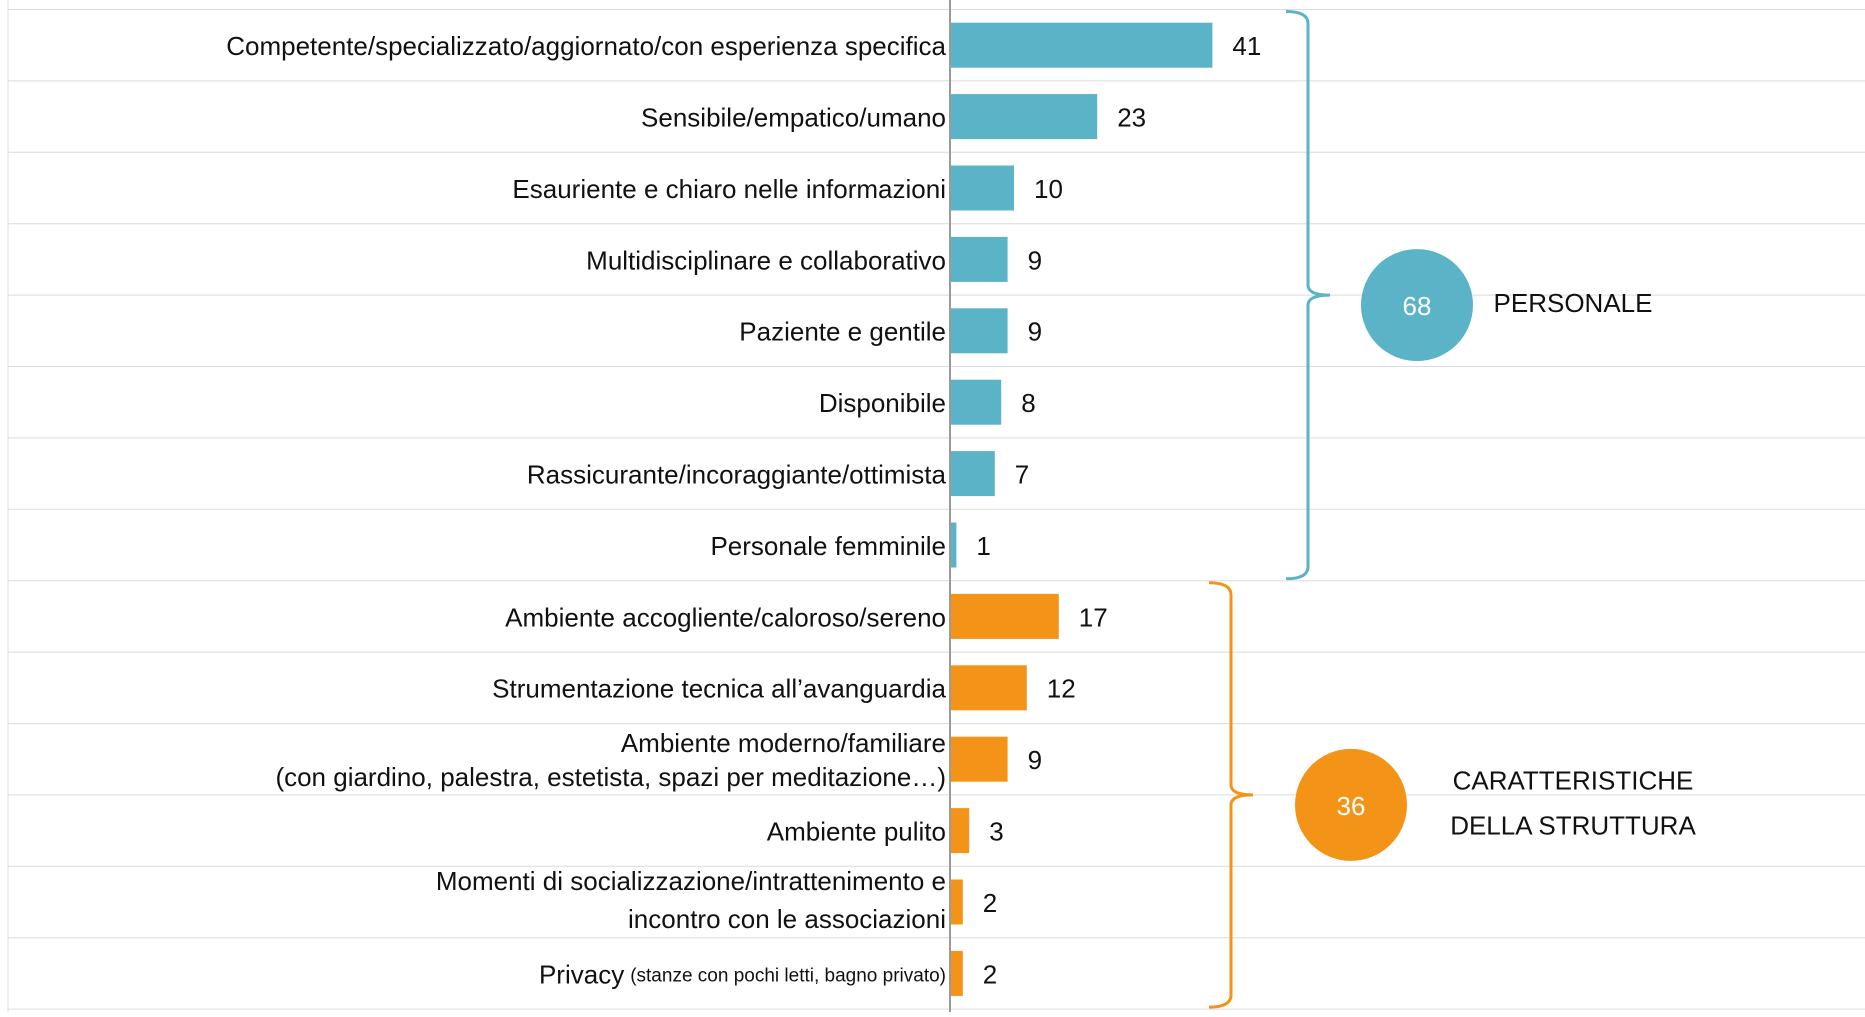  I want to click on category-label: incontro con le associazioni, so click(787, 919).